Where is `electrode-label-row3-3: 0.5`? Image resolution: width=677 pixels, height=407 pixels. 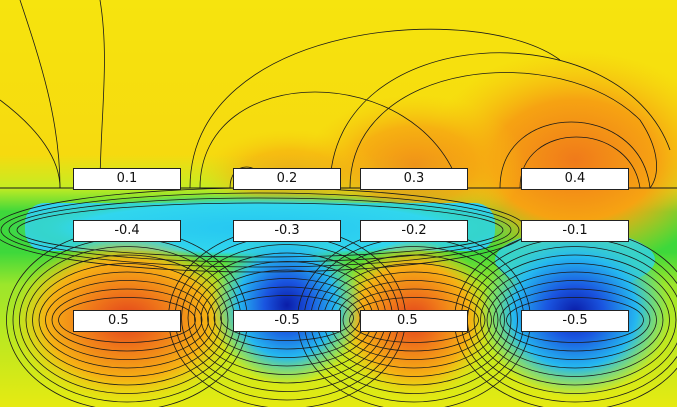 electrode-label-row3-3: 0.5 is located at coordinates (414, 321).